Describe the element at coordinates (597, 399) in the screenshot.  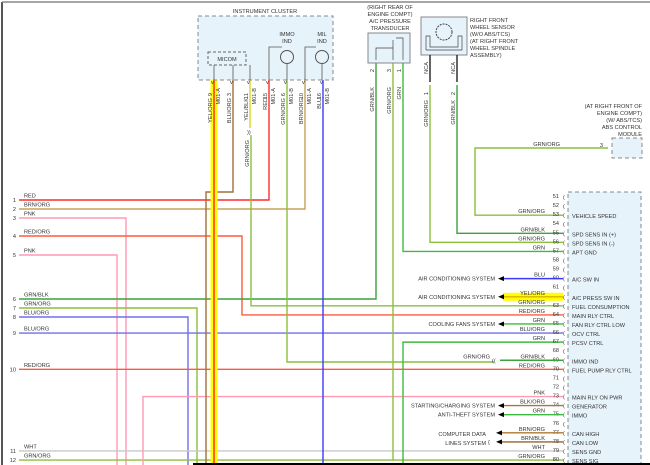
I see `module-pin-function: MAIN RLY ON PWR` at that location.